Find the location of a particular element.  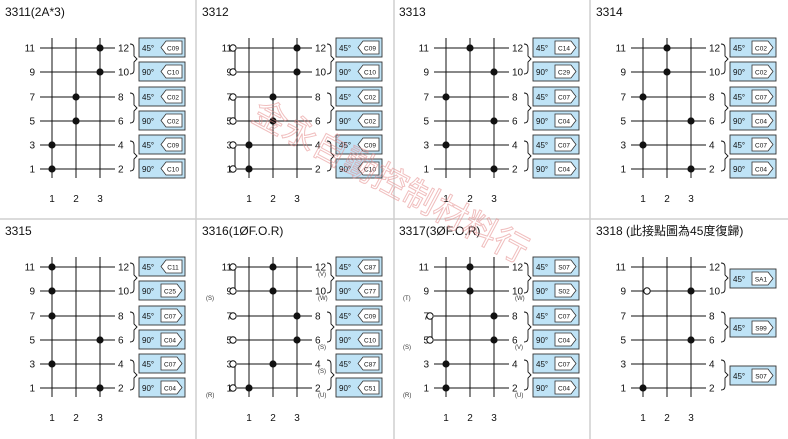

panel-title: 3313 is located at coordinates (412, 12).